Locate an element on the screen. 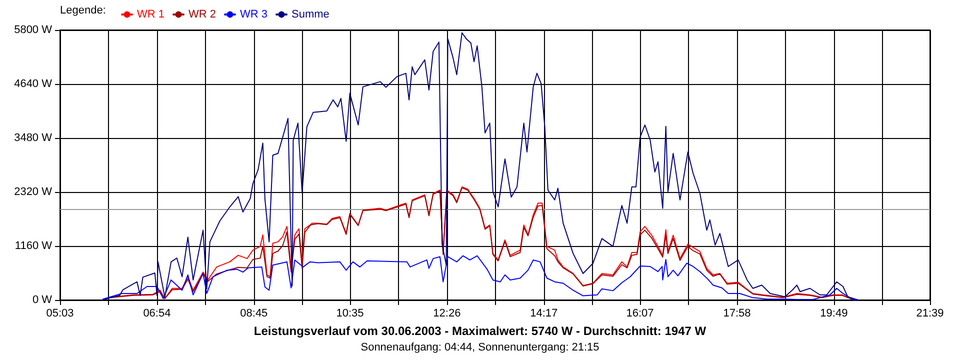  text: Sonnenaufgang: 04:44, Sonnenuntergang: 21:15 is located at coordinates (480, 348).